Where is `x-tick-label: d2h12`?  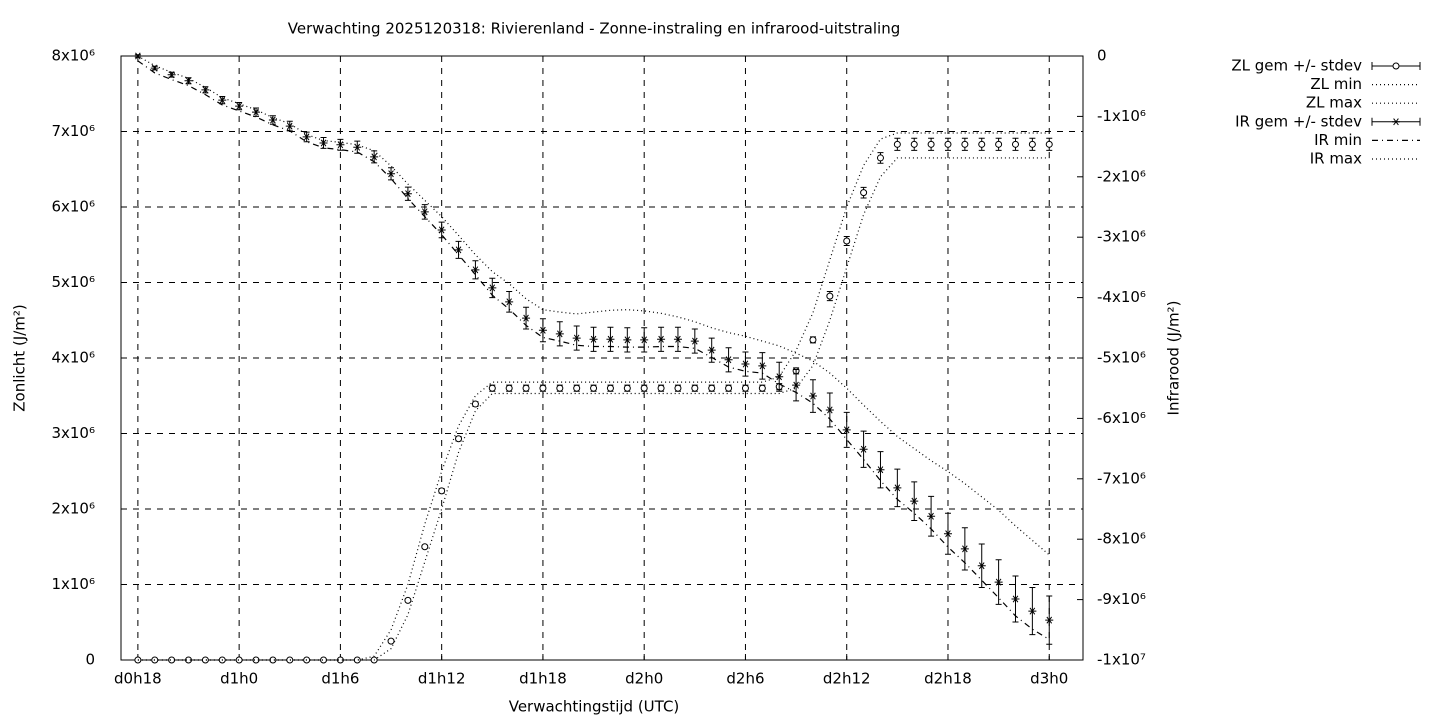
x-tick-label: d2h12 is located at coordinates (847, 679).